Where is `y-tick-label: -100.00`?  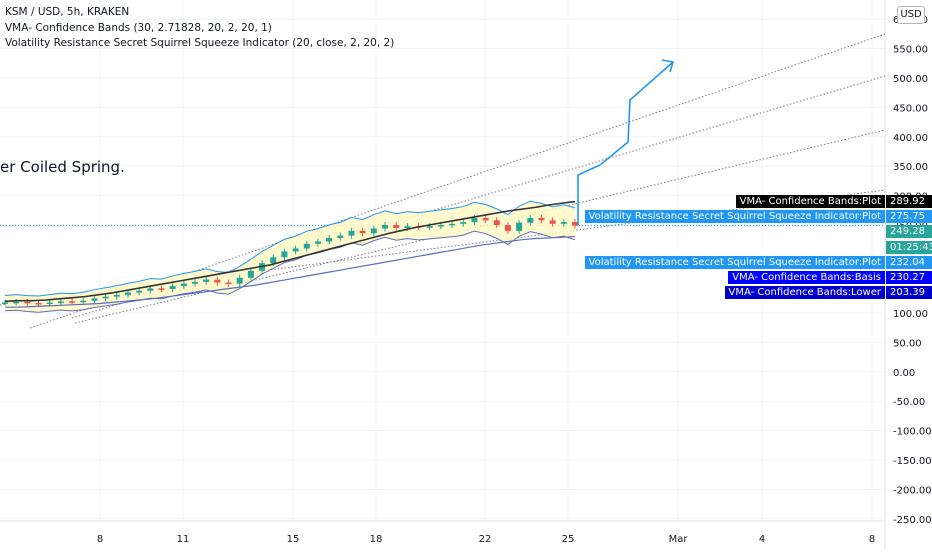 y-tick-label: -100.00 is located at coordinates (912, 432).